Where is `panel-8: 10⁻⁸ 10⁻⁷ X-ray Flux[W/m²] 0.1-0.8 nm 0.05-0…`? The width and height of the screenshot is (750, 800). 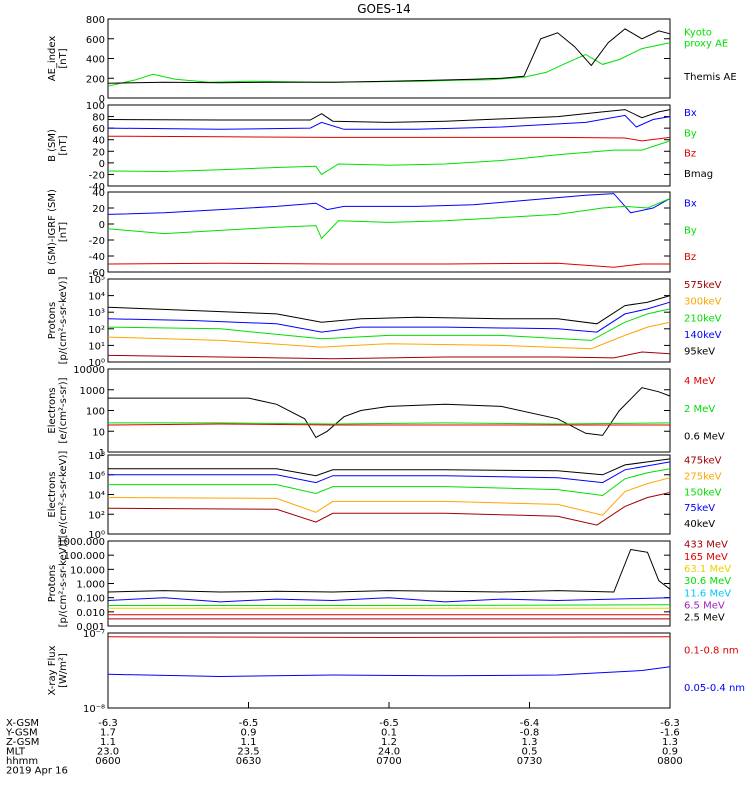
panel-8: 10⁻⁸ 10⁻⁷ X-ray Flux[W/m²] 0.1-0.8 nm 0.05-0… is located at coordinates (396, 672).